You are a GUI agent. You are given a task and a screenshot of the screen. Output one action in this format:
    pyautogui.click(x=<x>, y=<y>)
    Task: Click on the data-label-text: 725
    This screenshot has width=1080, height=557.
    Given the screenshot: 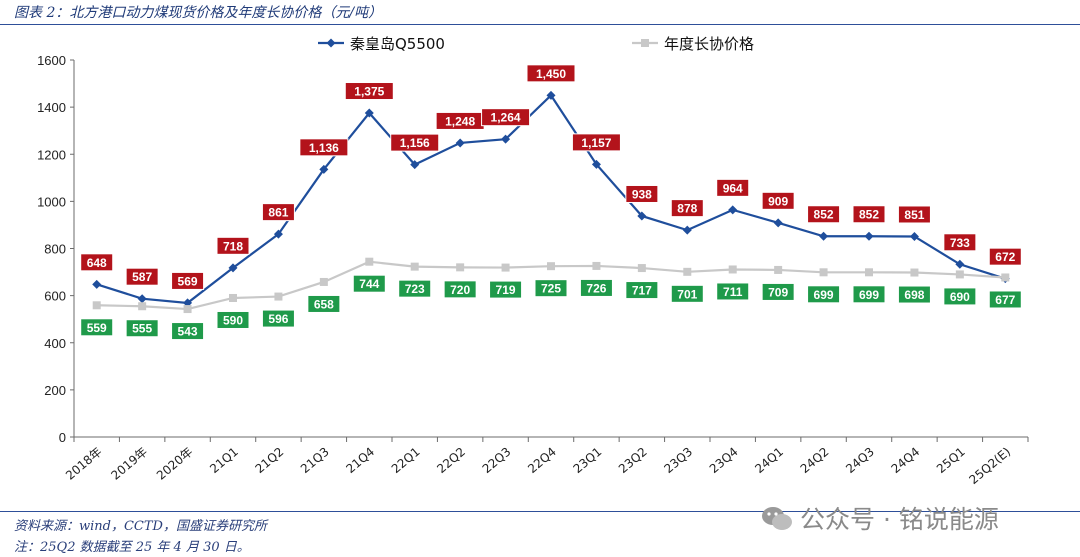 What is the action you would take?
    pyautogui.click(x=551, y=289)
    